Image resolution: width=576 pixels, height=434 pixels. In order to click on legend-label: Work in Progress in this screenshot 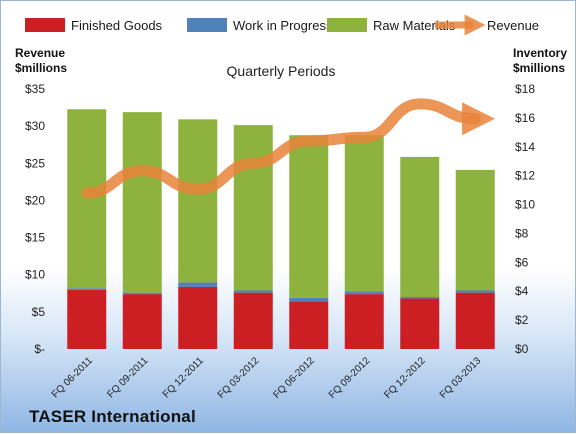, I will do `click(283, 25)`.